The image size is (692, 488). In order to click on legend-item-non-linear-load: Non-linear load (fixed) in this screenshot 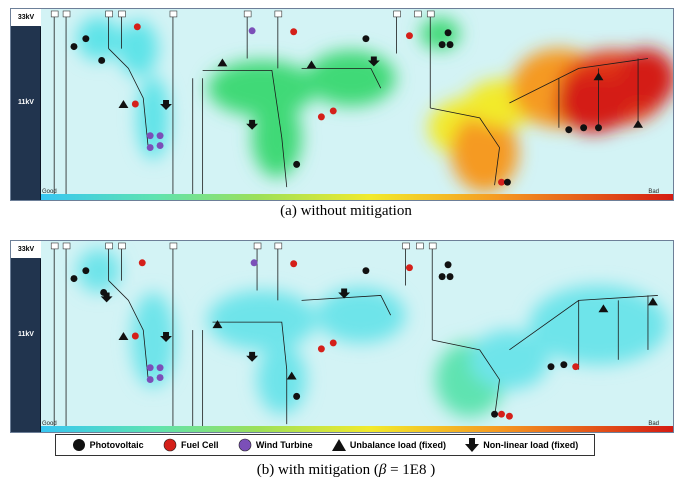, I will do `click(521, 445)`.